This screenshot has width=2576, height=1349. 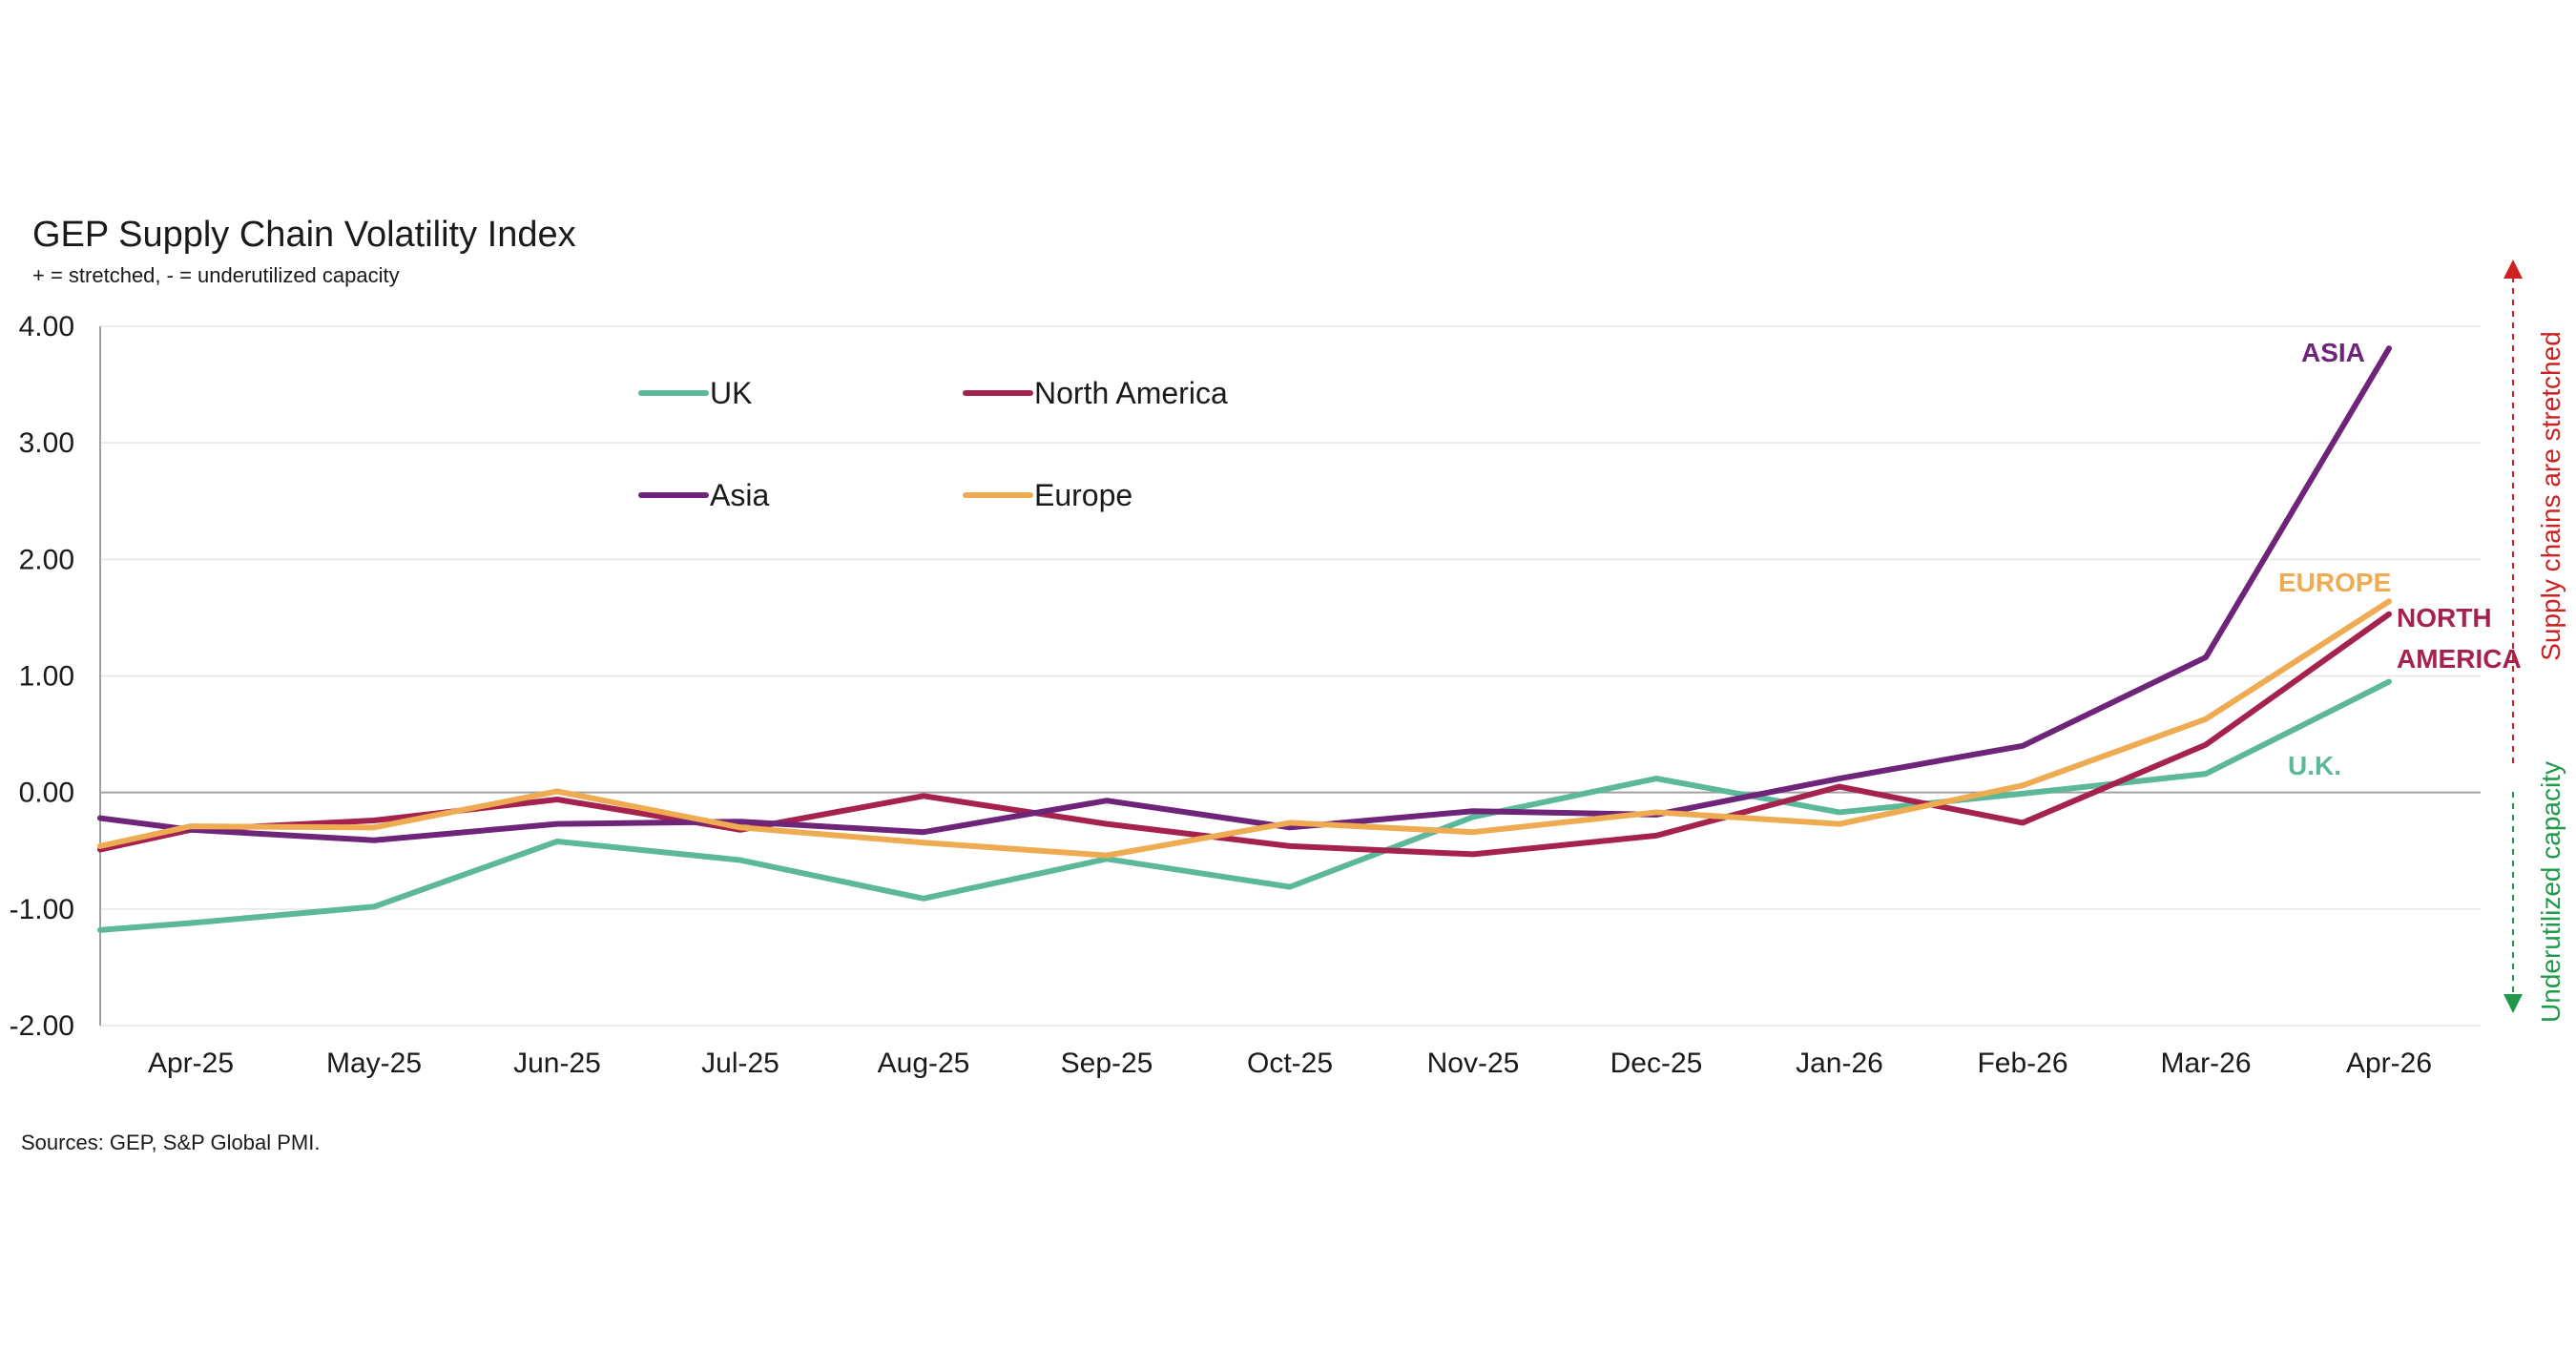 I want to click on chart-title: GEP Supply Chain Volatility Index, so click(x=304, y=235).